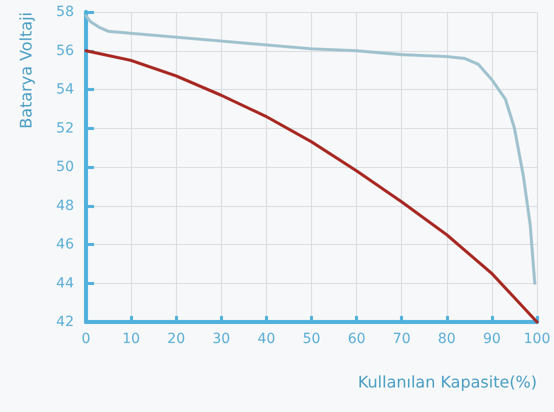  Describe the element at coordinates (491, 339) in the screenshot. I see `x-tick-label: 90` at that location.